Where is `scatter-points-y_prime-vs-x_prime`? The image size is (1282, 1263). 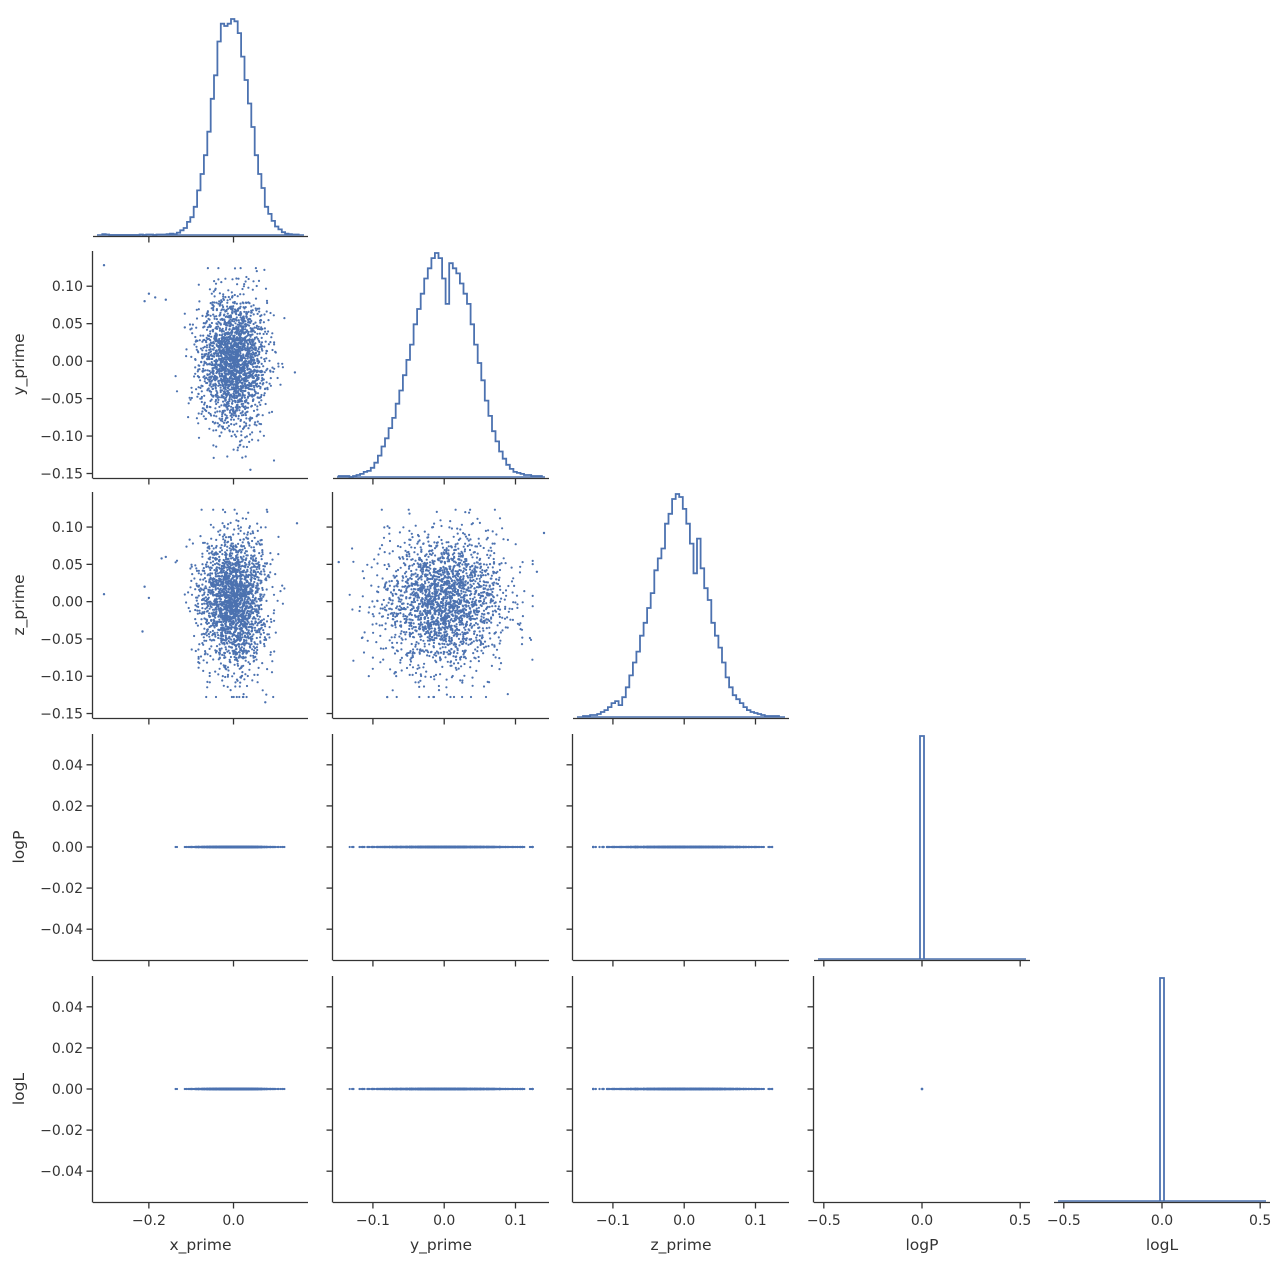
scatter-points-y_prime-vs-x_prime is located at coordinates (199, 367).